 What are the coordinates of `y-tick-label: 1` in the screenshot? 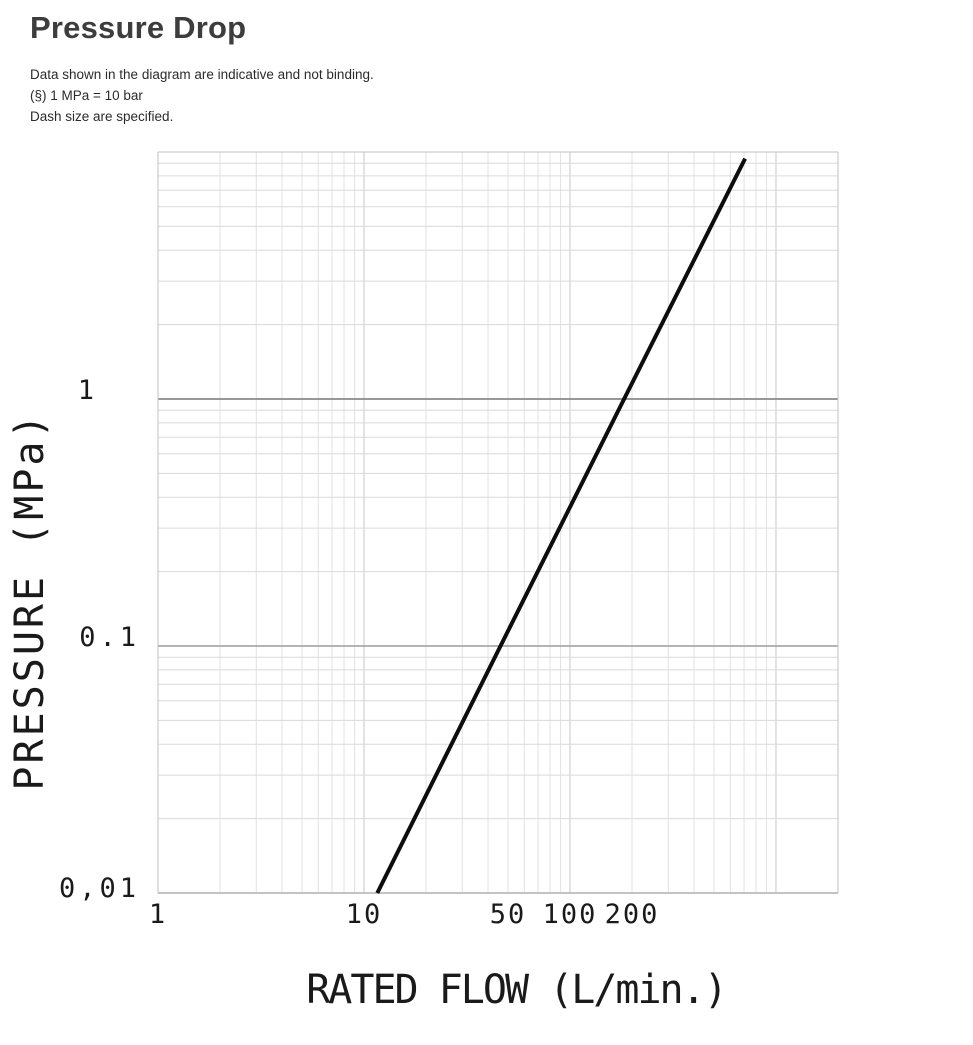 It's located at (88, 390).